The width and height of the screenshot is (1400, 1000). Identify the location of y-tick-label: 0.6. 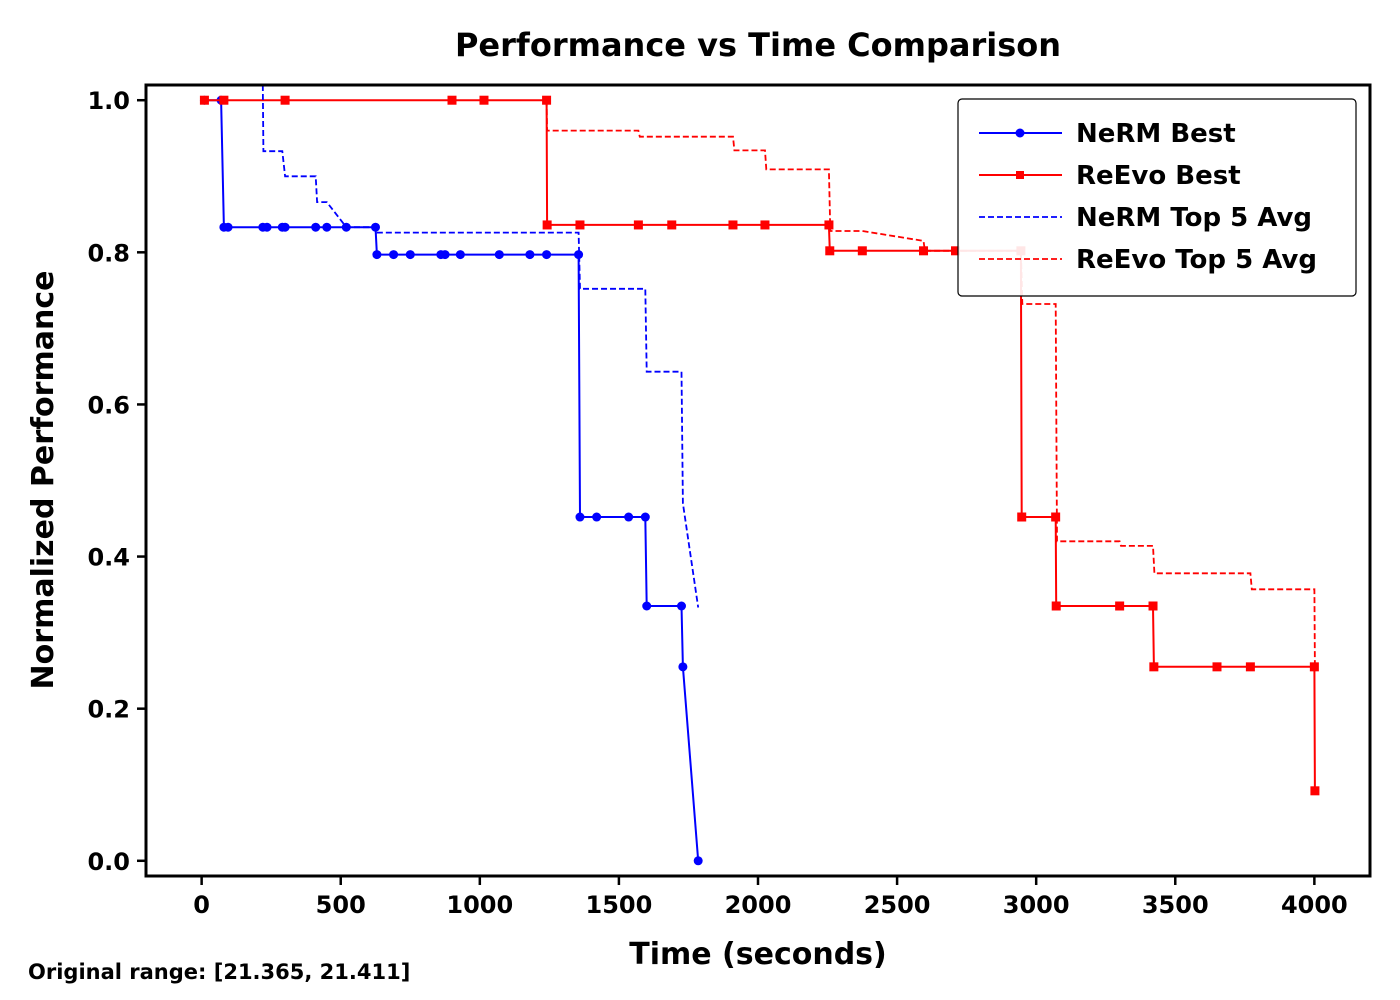
(108, 405).